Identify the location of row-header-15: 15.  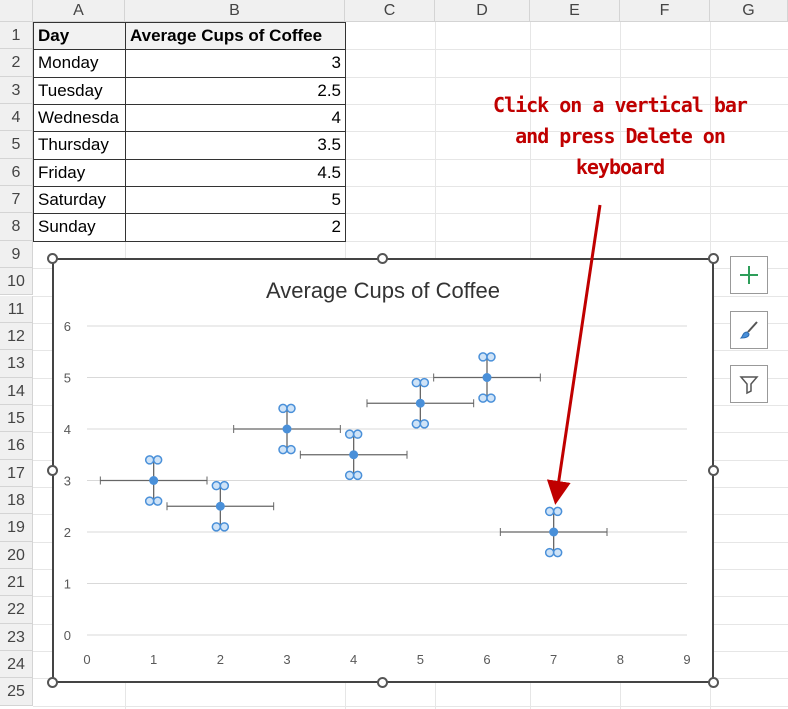
(16, 418).